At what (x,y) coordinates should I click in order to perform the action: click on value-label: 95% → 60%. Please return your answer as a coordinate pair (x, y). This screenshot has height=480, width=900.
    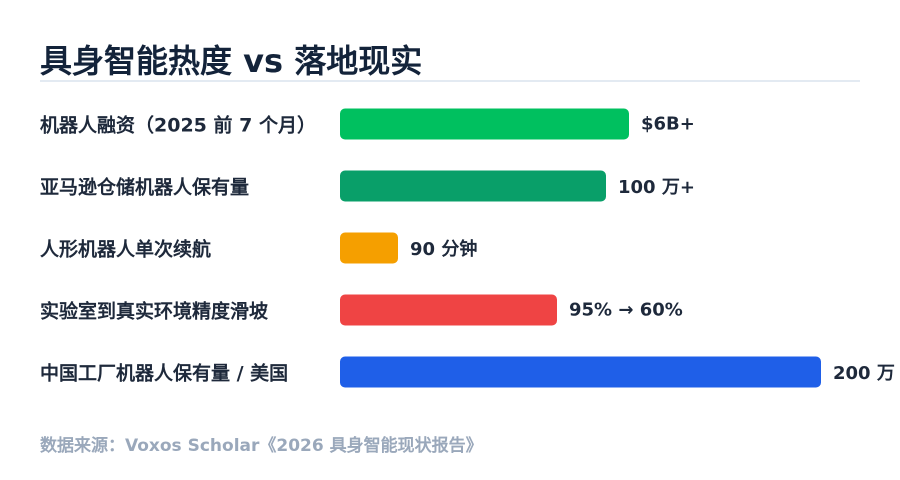
    Looking at the image, I should click on (626, 310).